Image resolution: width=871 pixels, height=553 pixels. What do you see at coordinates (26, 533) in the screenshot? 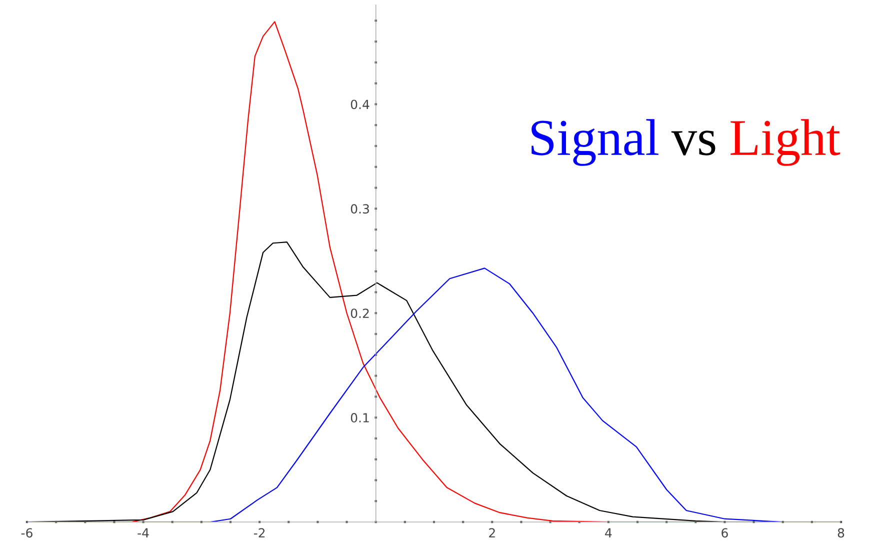
I see `x-tick-label: -6` at bounding box center [26, 533].